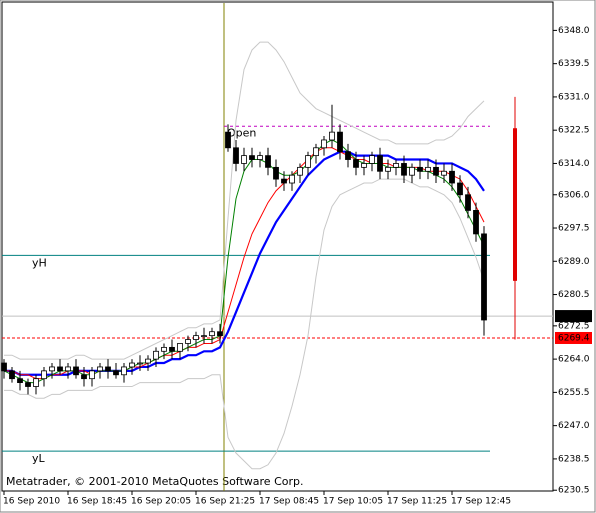 This screenshot has height=513, width=596. Describe the element at coordinates (39, 262) in the screenshot. I see `level-label: yH` at that location.